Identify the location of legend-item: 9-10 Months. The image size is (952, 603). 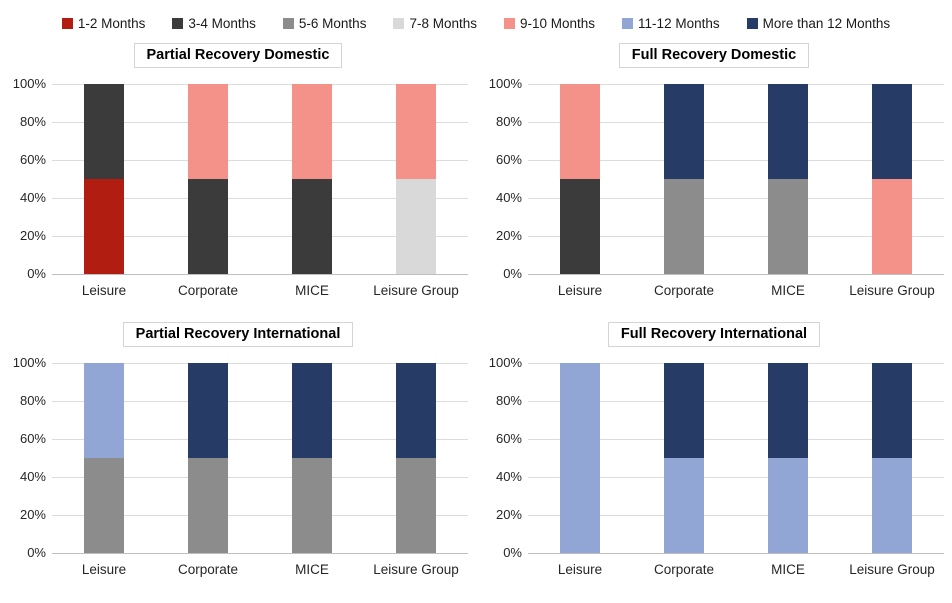
(549, 23).